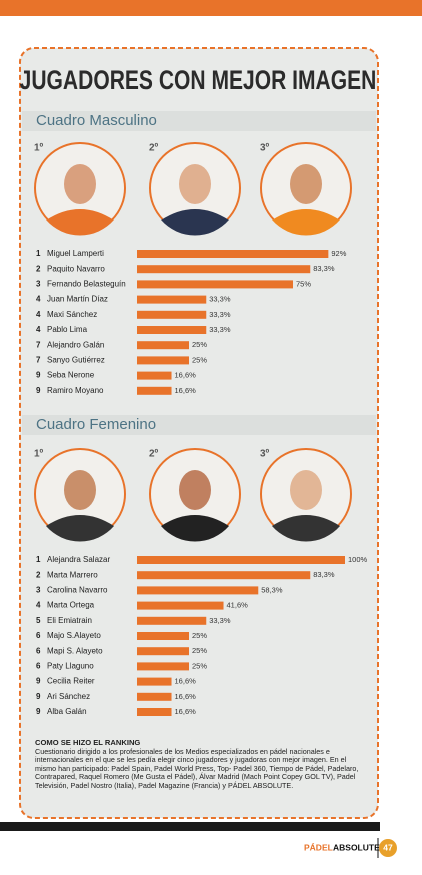  What do you see at coordinates (38, 590) in the screenshot?
I see `rank: 3` at bounding box center [38, 590].